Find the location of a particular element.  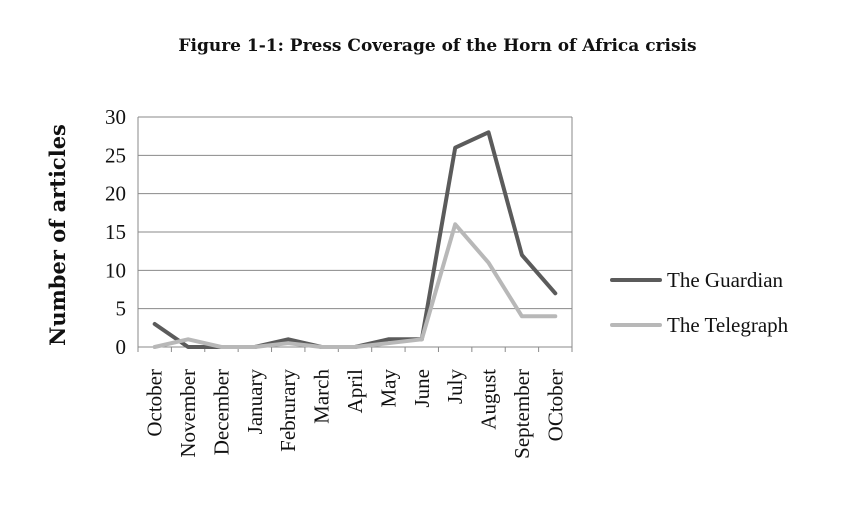

x-tick-label: Februrary is located at coordinates (288, 410).